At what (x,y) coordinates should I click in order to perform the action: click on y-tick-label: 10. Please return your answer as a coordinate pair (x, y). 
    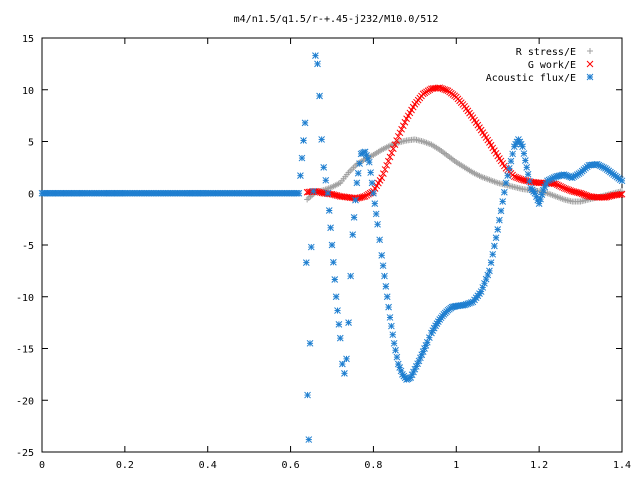
    Looking at the image, I should click on (28, 91).